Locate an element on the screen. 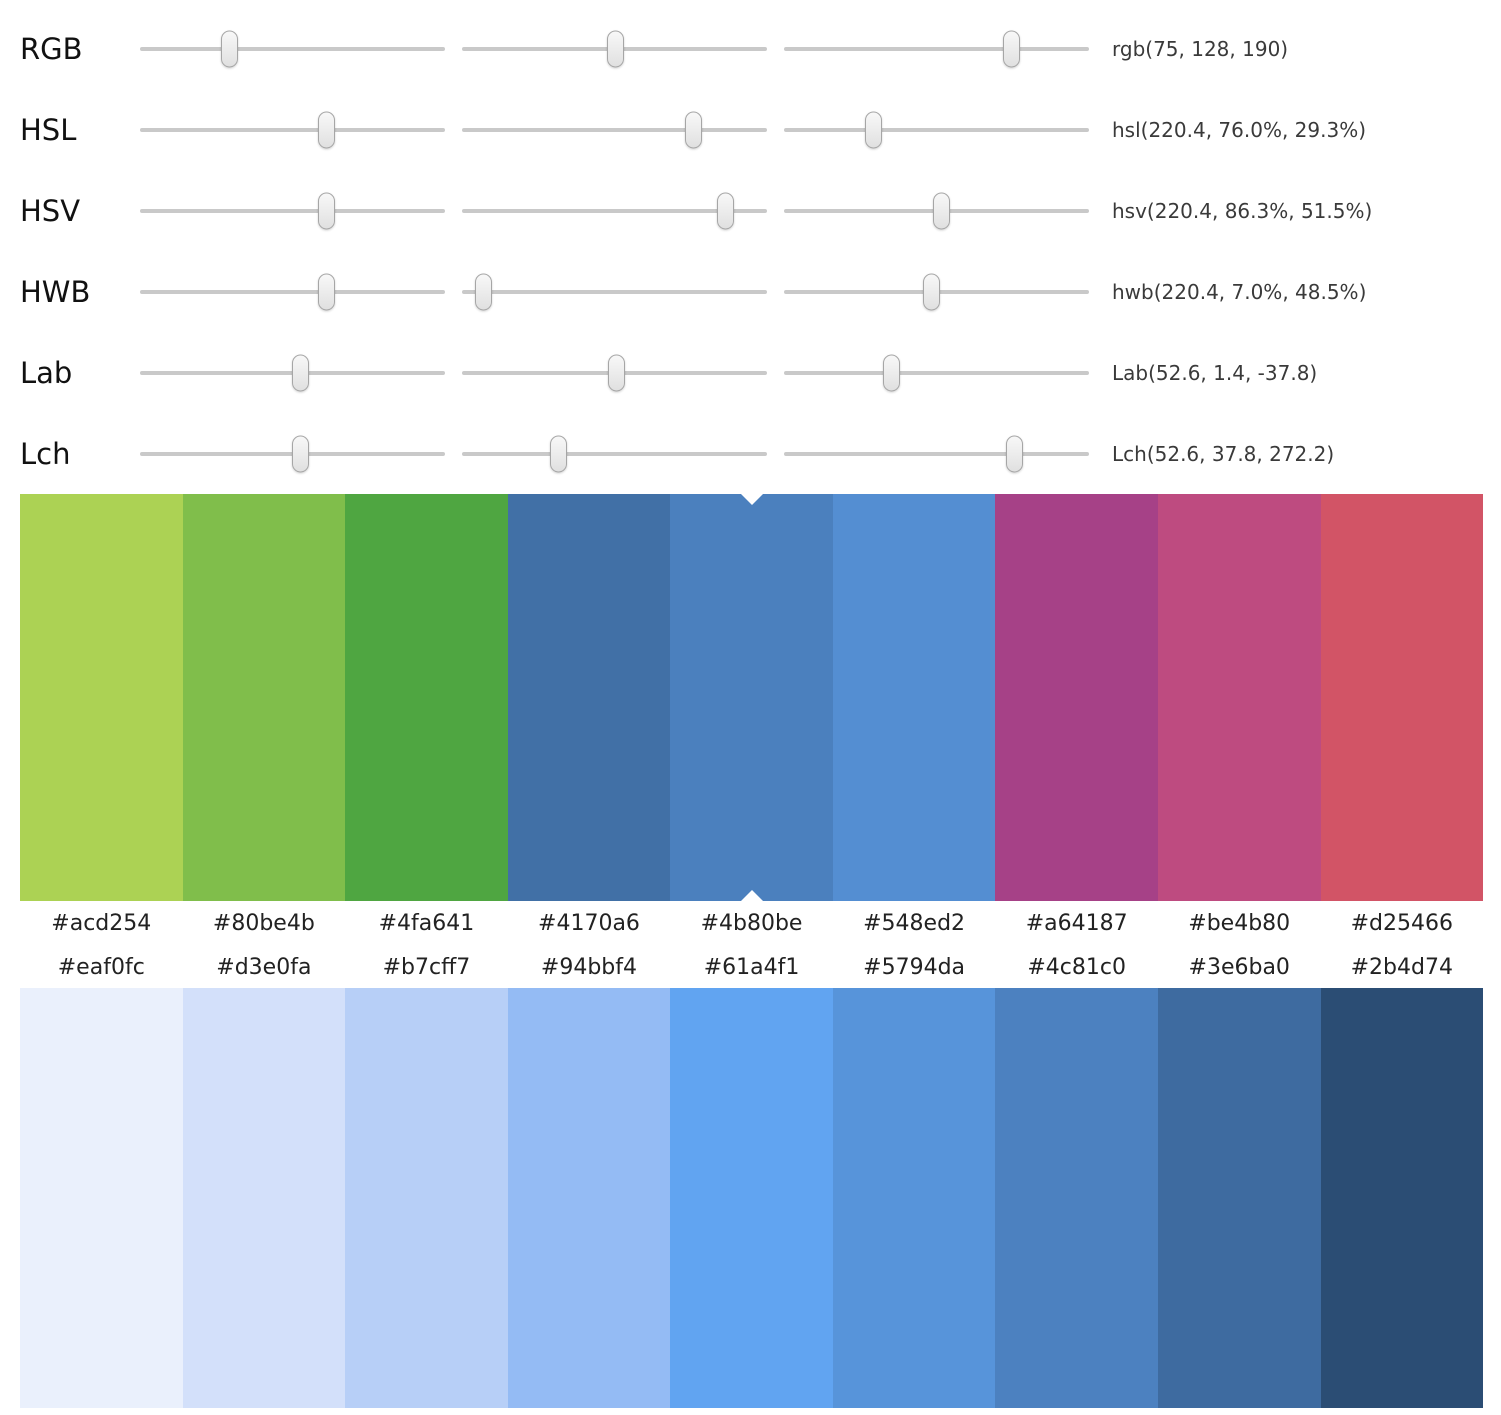 The image size is (1501, 1415). slider-row-hsl: HSL hsl(220.4, 76.0%, 29.3%) is located at coordinates (750, 129).